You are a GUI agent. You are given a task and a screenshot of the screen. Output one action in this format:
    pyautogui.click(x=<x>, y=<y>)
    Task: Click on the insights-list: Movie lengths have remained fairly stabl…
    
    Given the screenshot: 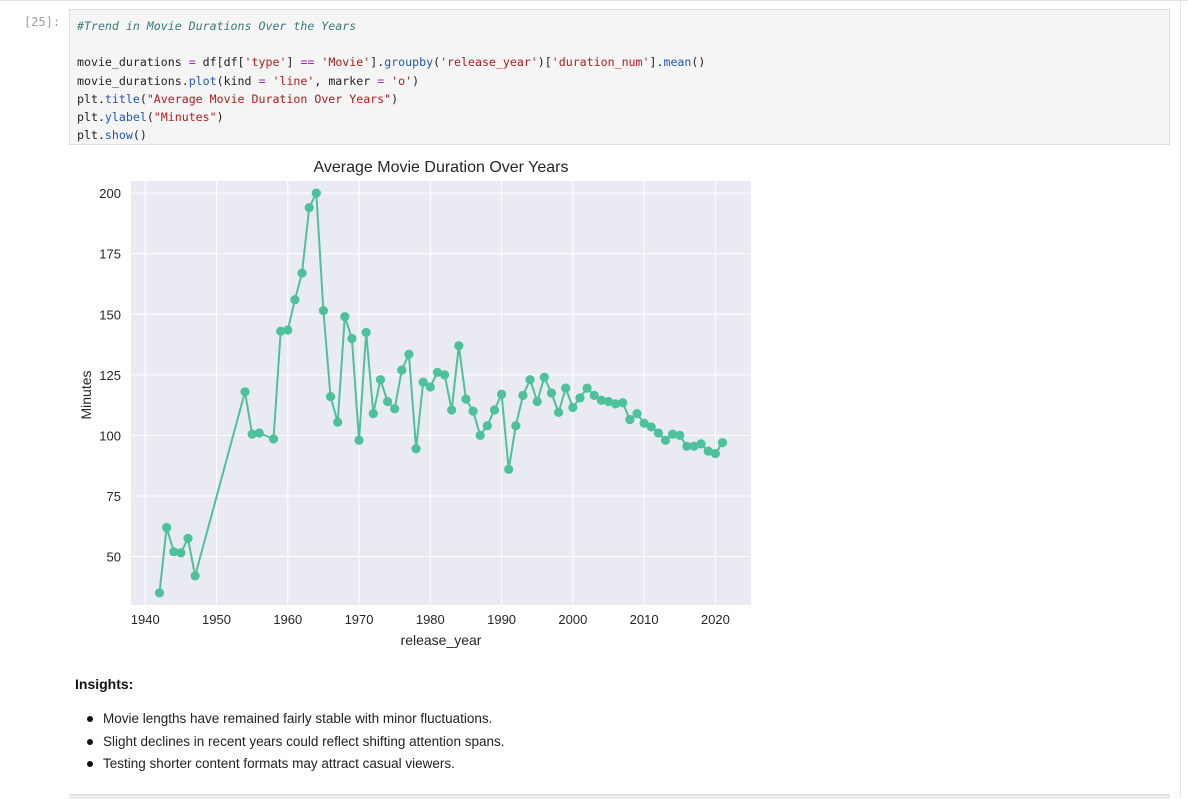 What is the action you would take?
    pyautogui.click(x=294, y=742)
    